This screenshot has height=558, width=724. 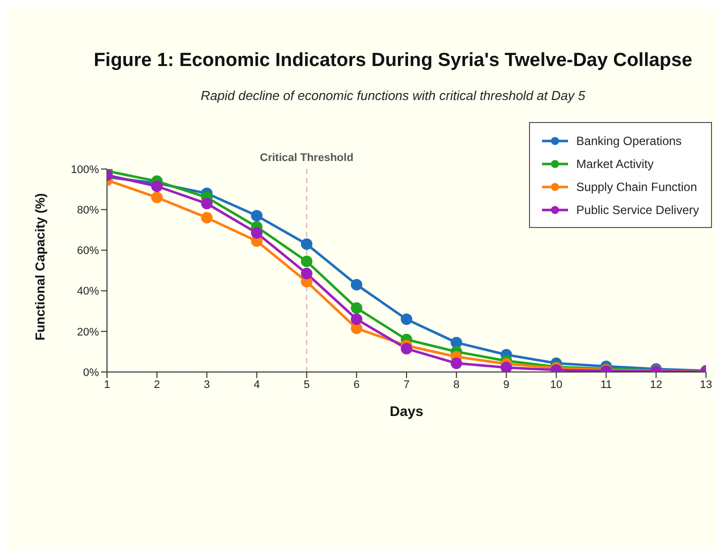 I want to click on y-tick-label: 20%, so click(x=88, y=332).